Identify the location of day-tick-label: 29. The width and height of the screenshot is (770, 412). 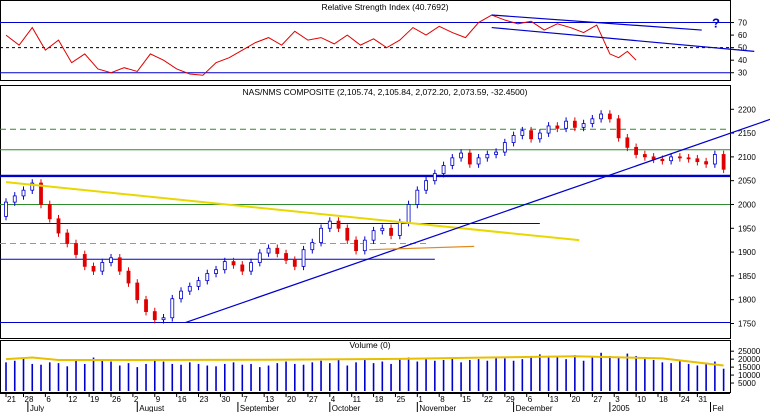
(510, 399).